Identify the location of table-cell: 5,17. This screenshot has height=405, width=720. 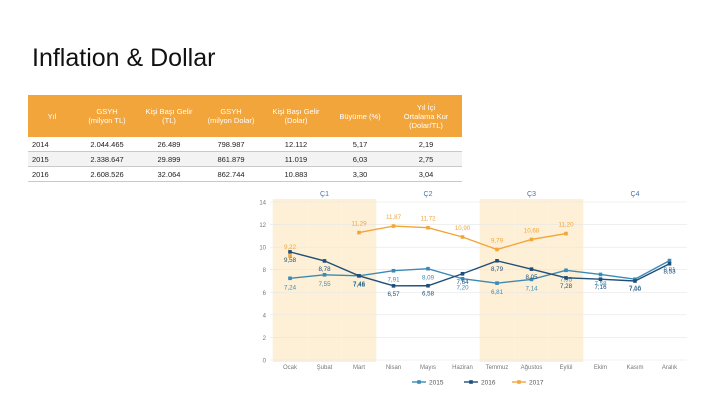
(360, 144).